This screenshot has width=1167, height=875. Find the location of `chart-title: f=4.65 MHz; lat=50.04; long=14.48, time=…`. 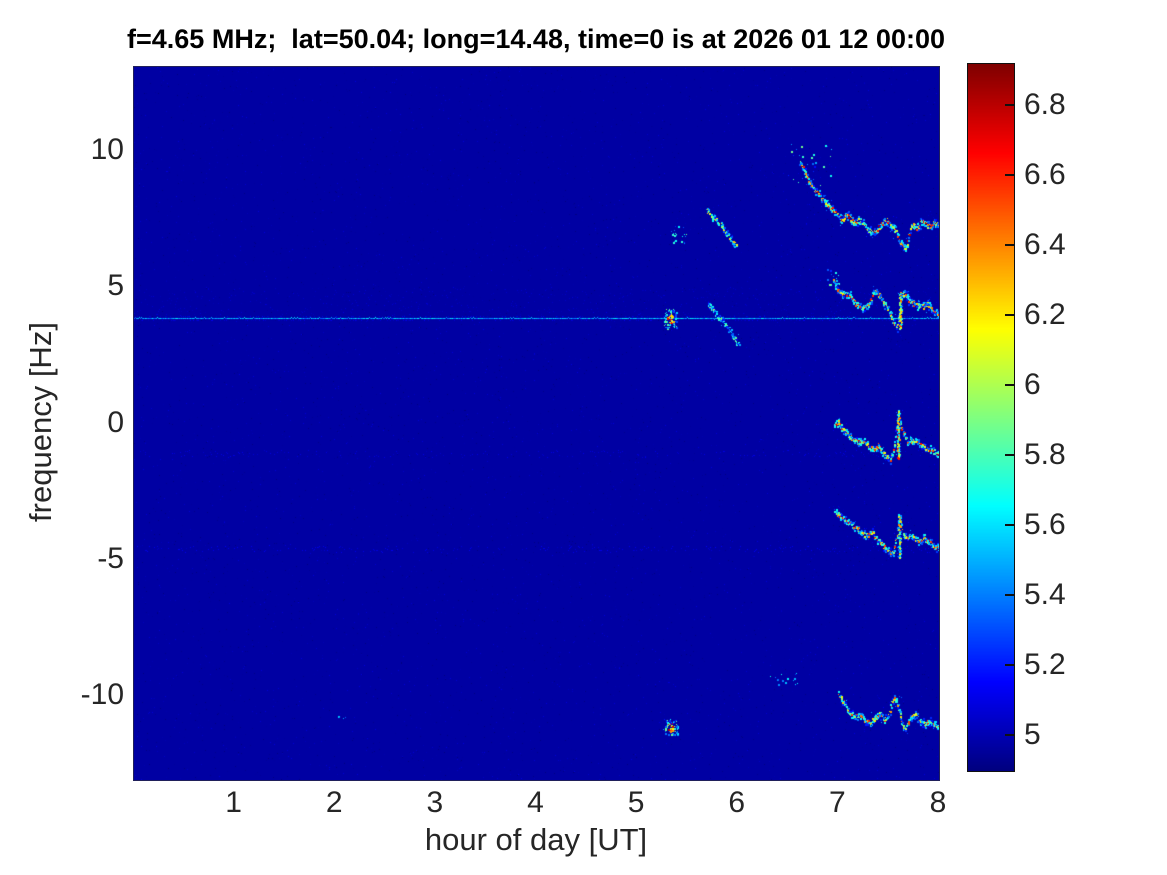

chart-title: f=4.65 MHz; lat=50.04; long=14.48, time=… is located at coordinates (536, 39).